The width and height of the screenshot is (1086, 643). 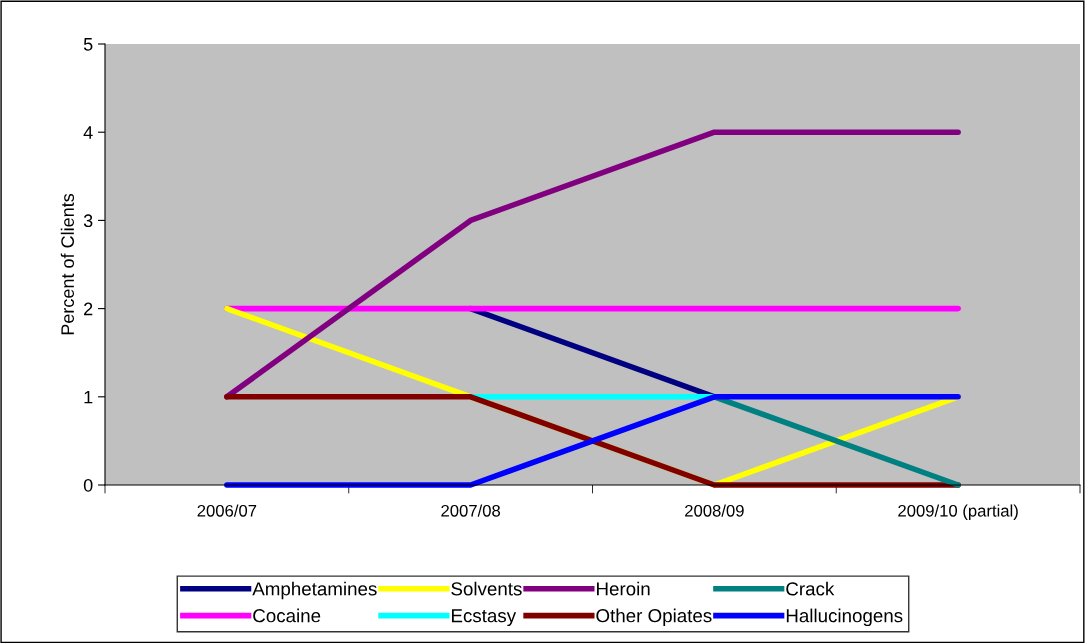 I want to click on legend-label: Amphetamines, so click(x=314, y=590).